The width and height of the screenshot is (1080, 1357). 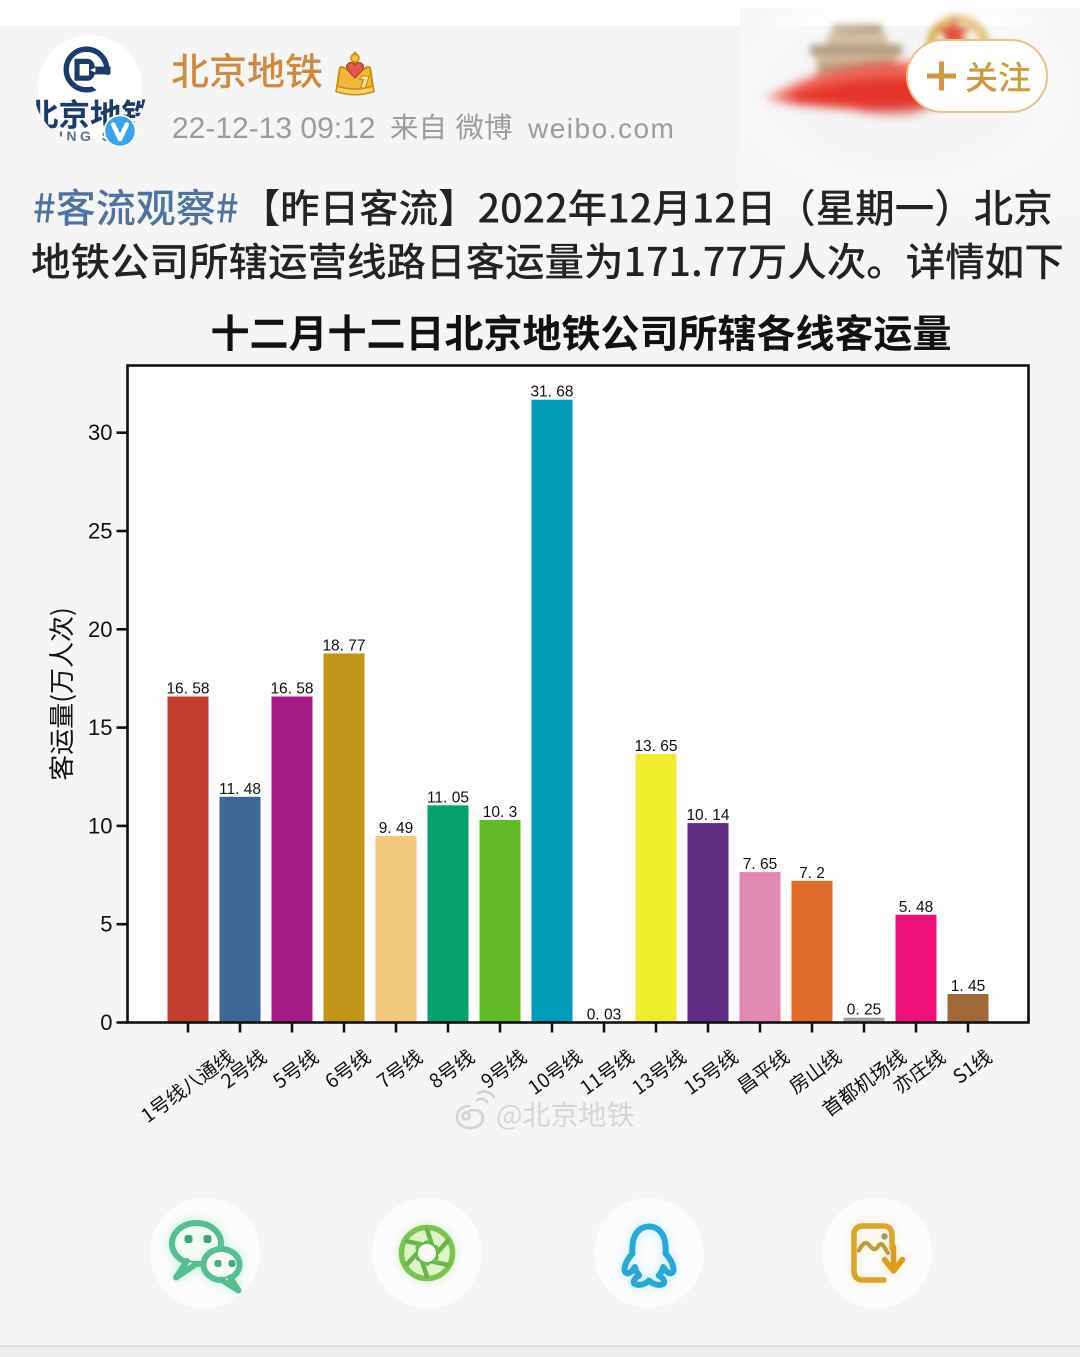 What do you see at coordinates (812, 873) in the screenshot?
I see `svg-text: 7. 2` at bounding box center [812, 873].